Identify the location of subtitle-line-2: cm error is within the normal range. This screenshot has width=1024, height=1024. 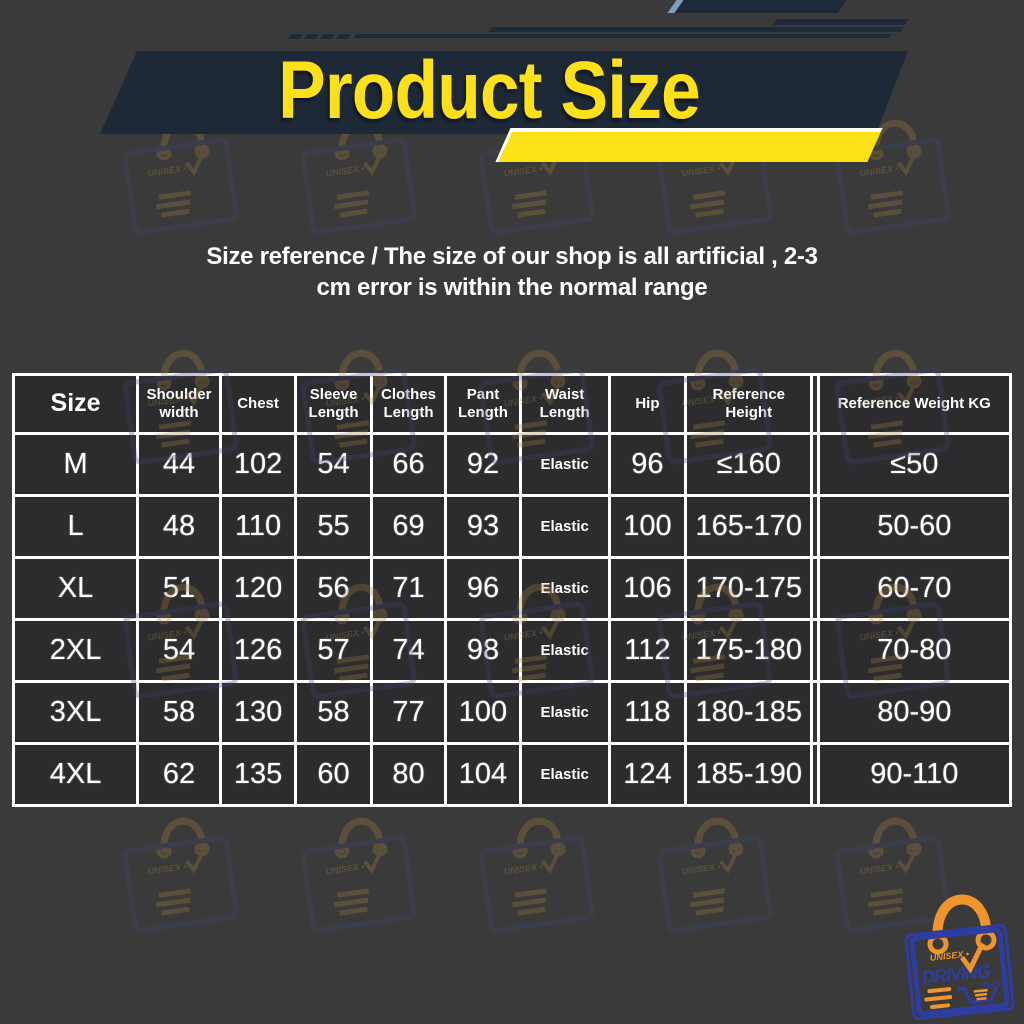
(512, 287).